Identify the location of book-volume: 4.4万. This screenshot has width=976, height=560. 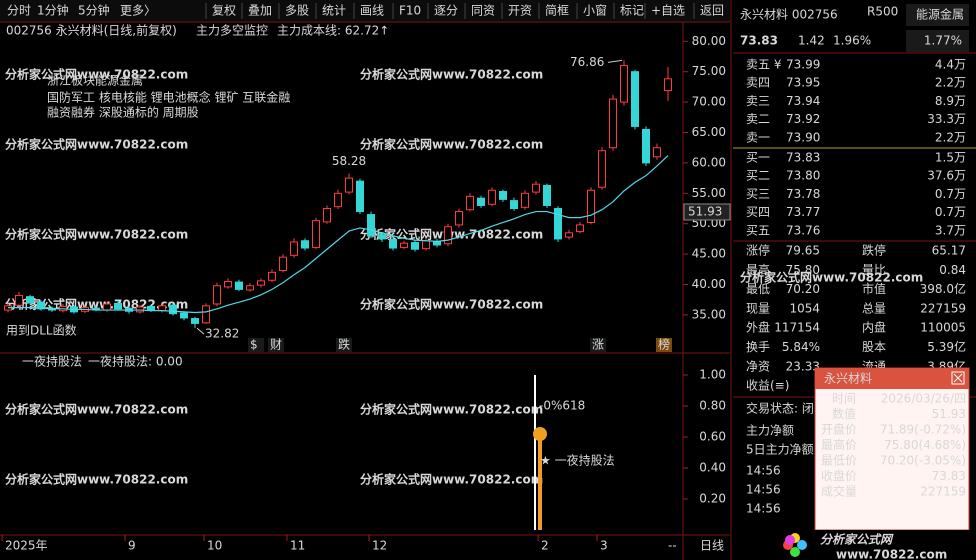
(950, 65).